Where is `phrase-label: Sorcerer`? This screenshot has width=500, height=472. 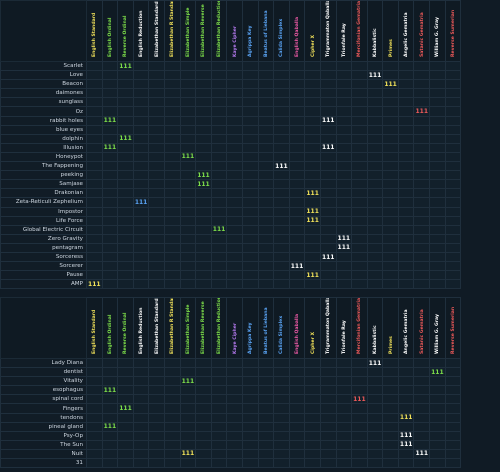
phrase-label: Sorcerer is located at coordinates (43, 266).